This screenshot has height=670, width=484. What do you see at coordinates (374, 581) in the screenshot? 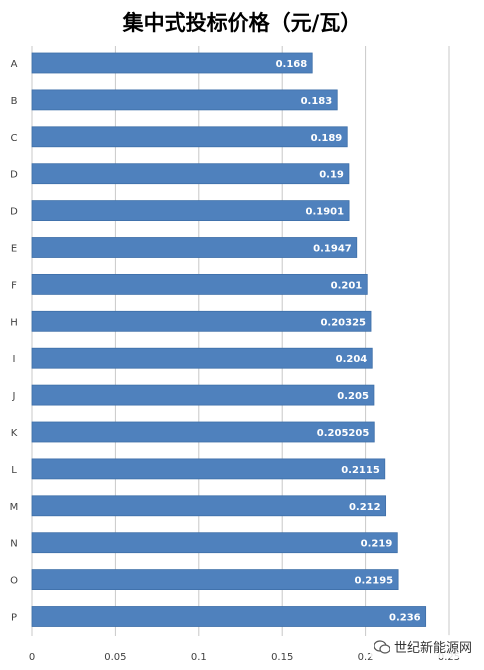
I see `data-label: 0.2195` at bounding box center [374, 581].